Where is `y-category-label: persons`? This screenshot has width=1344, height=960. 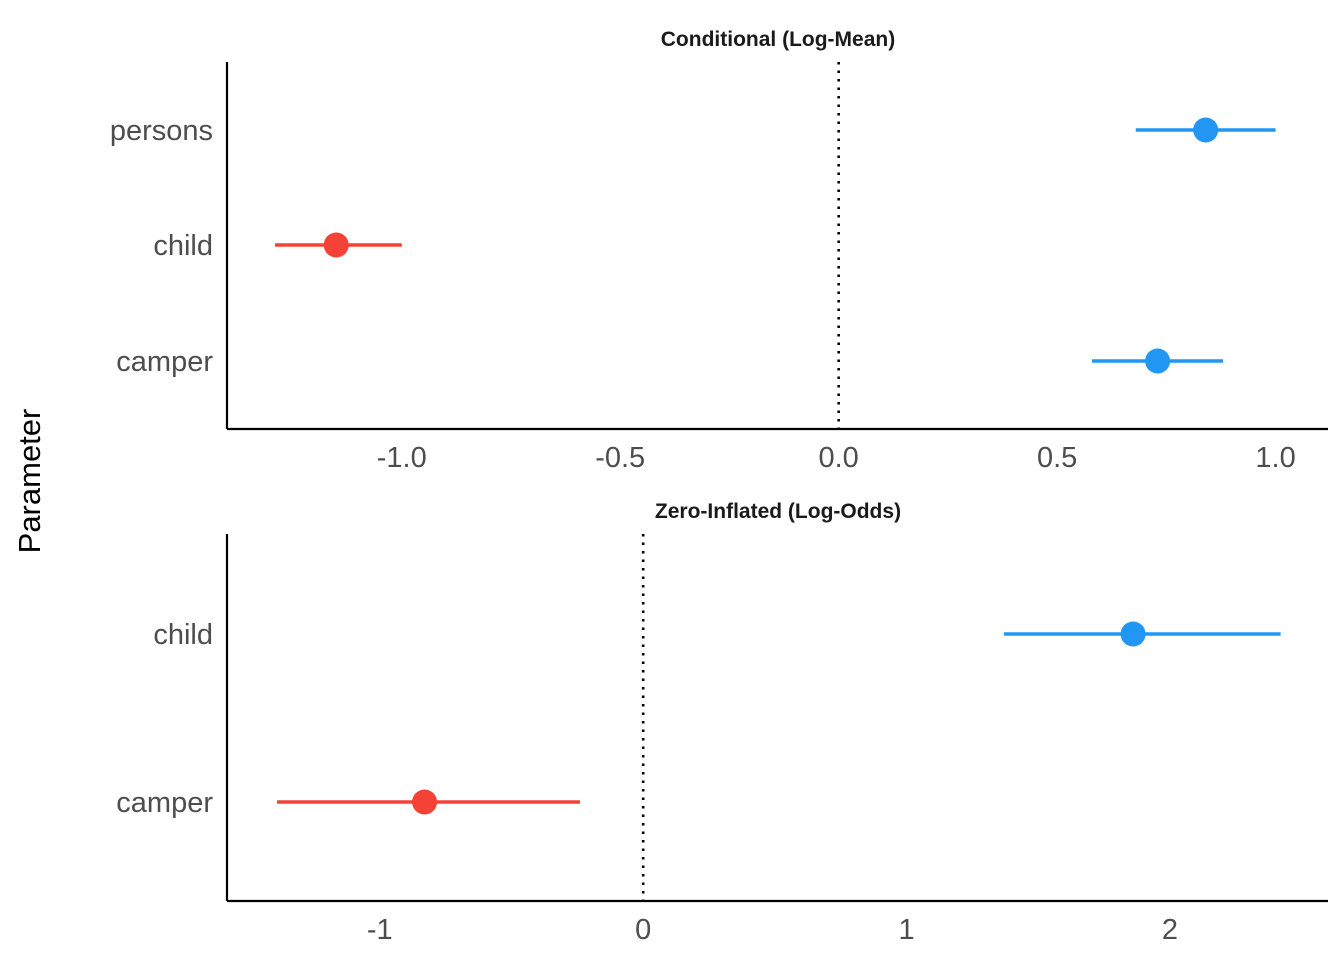 y-category-label: persons is located at coordinates (161, 131).